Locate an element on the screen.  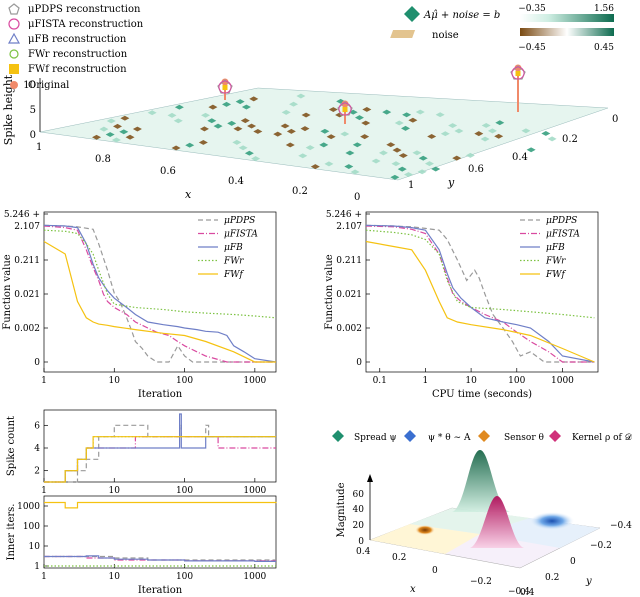
measurement-tiles is located at coordinates (324, 136).